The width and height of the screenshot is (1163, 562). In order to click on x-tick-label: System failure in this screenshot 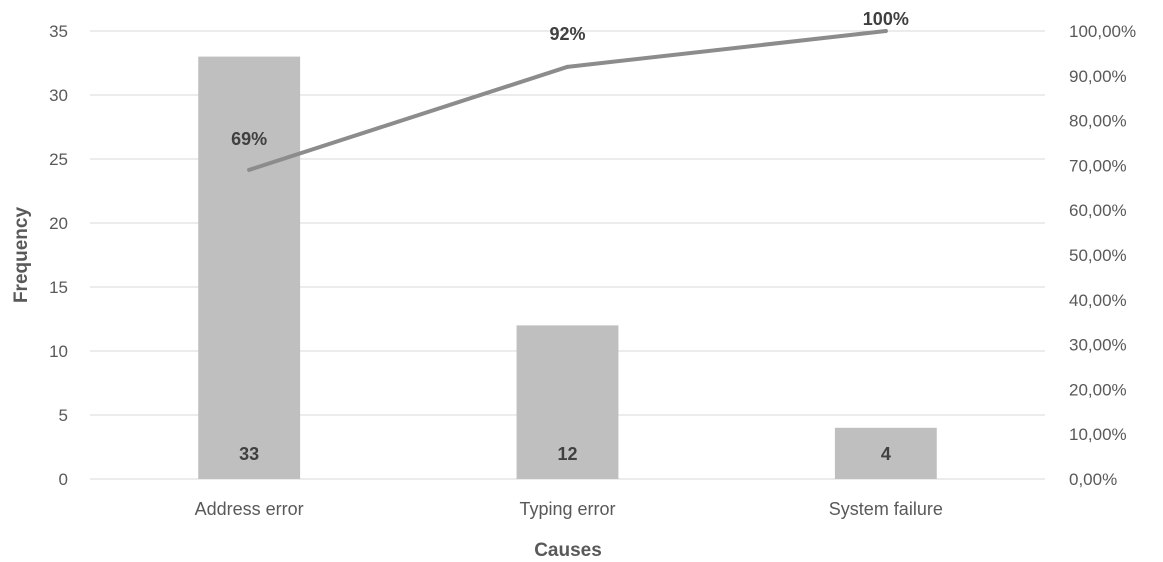, I will do `click(886, 509)`.